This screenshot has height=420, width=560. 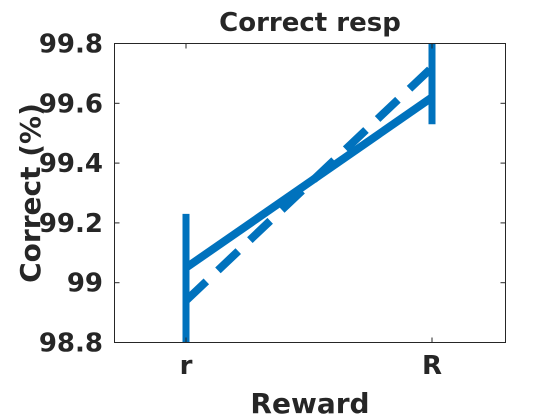 What do you see at coordinates (71, 45) in the screenshot?
I see `y-tick-label: 99.8` at bounding box center [71, 45].